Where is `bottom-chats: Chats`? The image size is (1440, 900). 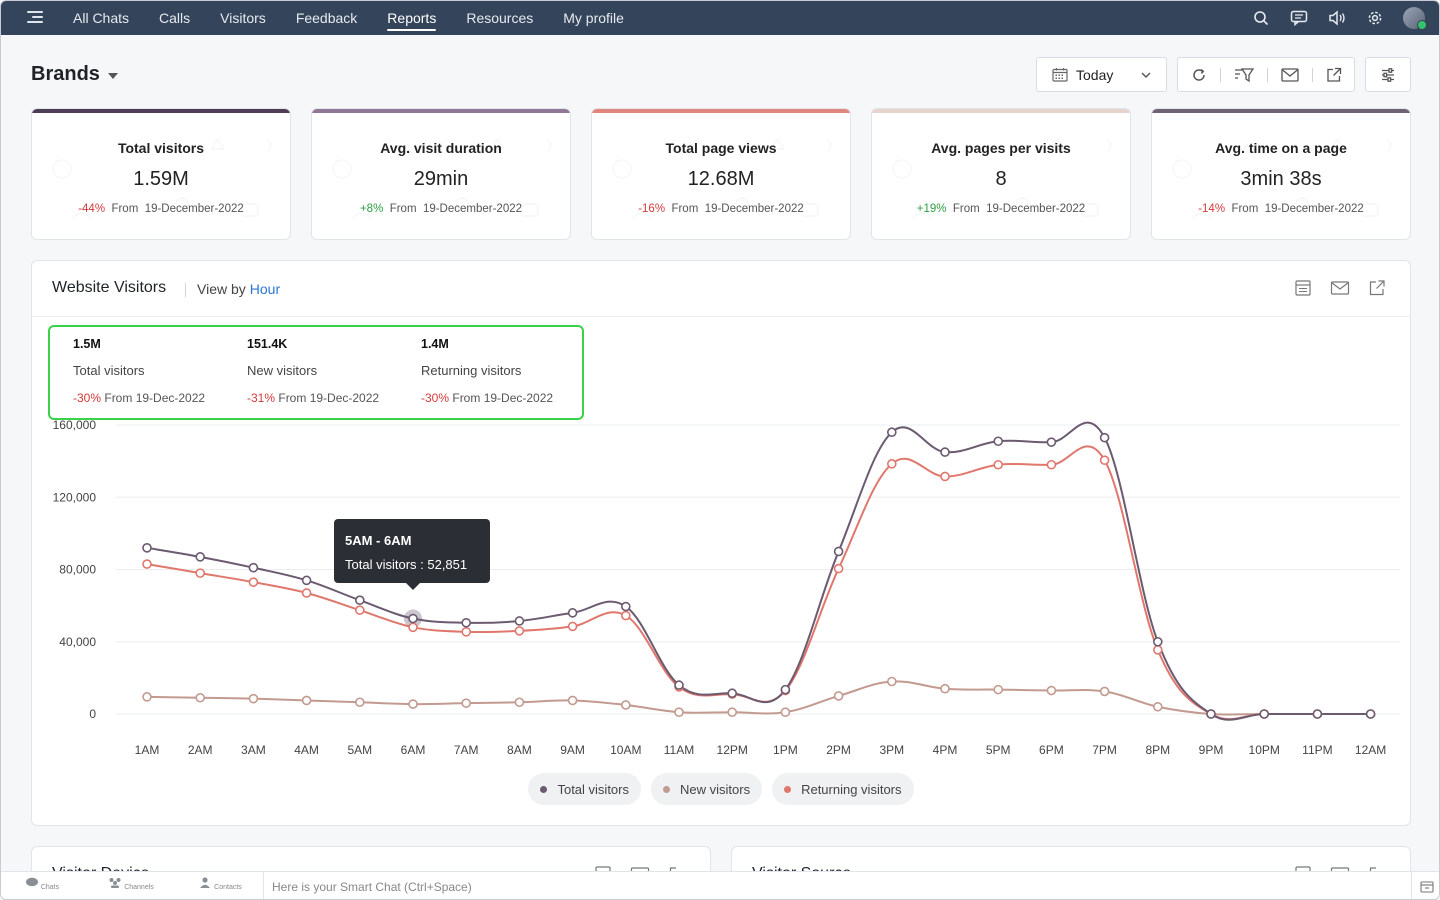 bottom-chats: Chats is located at coordinates (42, 884).